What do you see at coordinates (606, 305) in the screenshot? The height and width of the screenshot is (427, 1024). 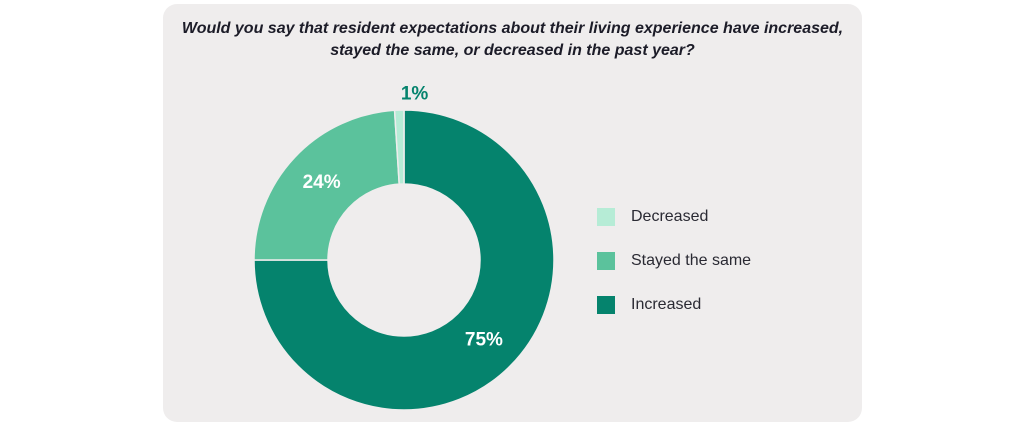 I see `legend-swatch-increased` at bounding box center [606, 305].